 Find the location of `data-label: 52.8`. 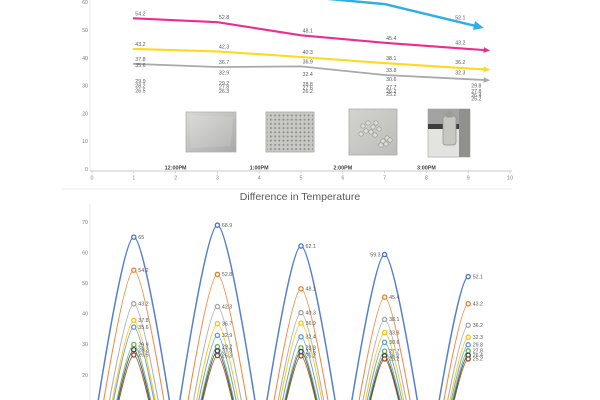

data-label: 52.8 is located at coordinates (224, 18).